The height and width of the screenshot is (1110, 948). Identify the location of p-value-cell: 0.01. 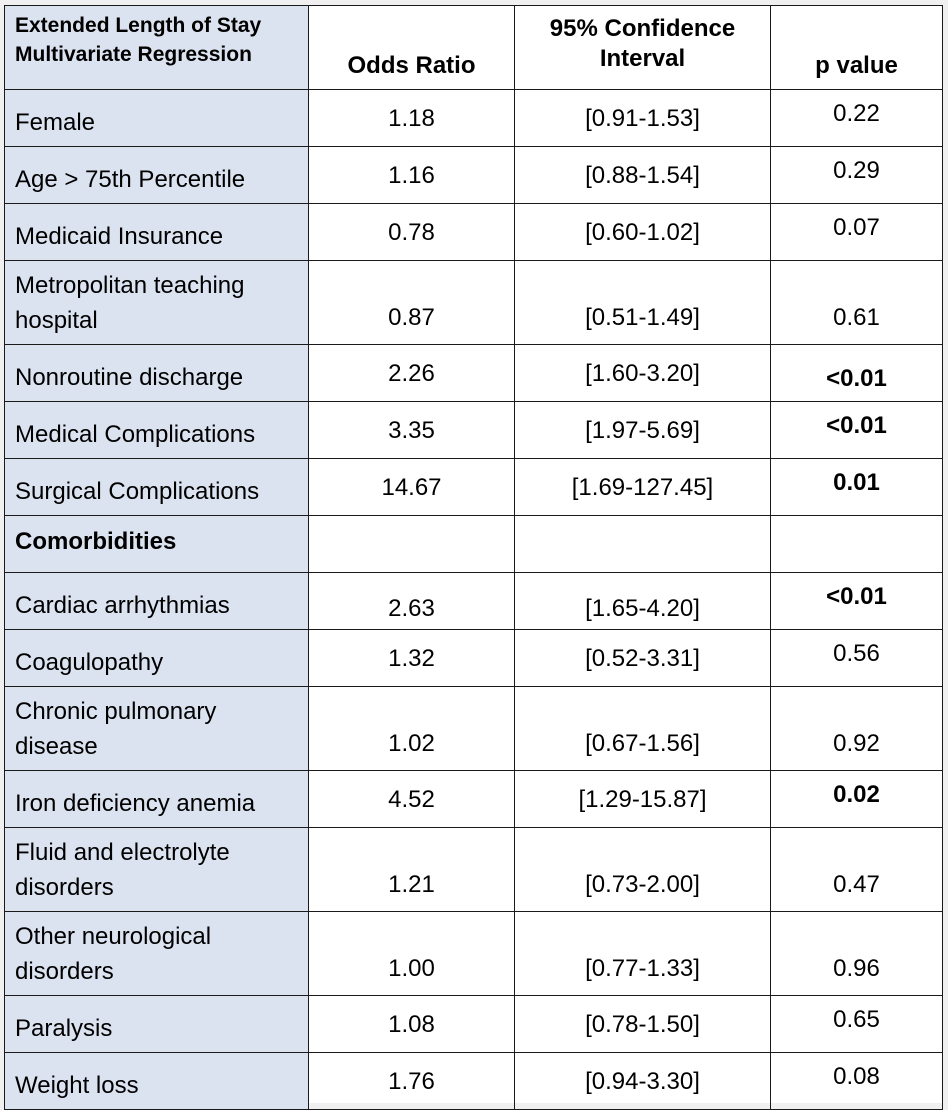
(856, 487).